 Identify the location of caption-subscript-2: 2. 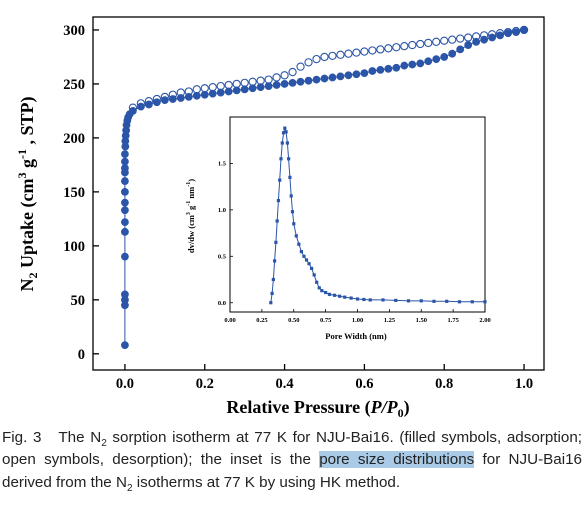
(129, 488).